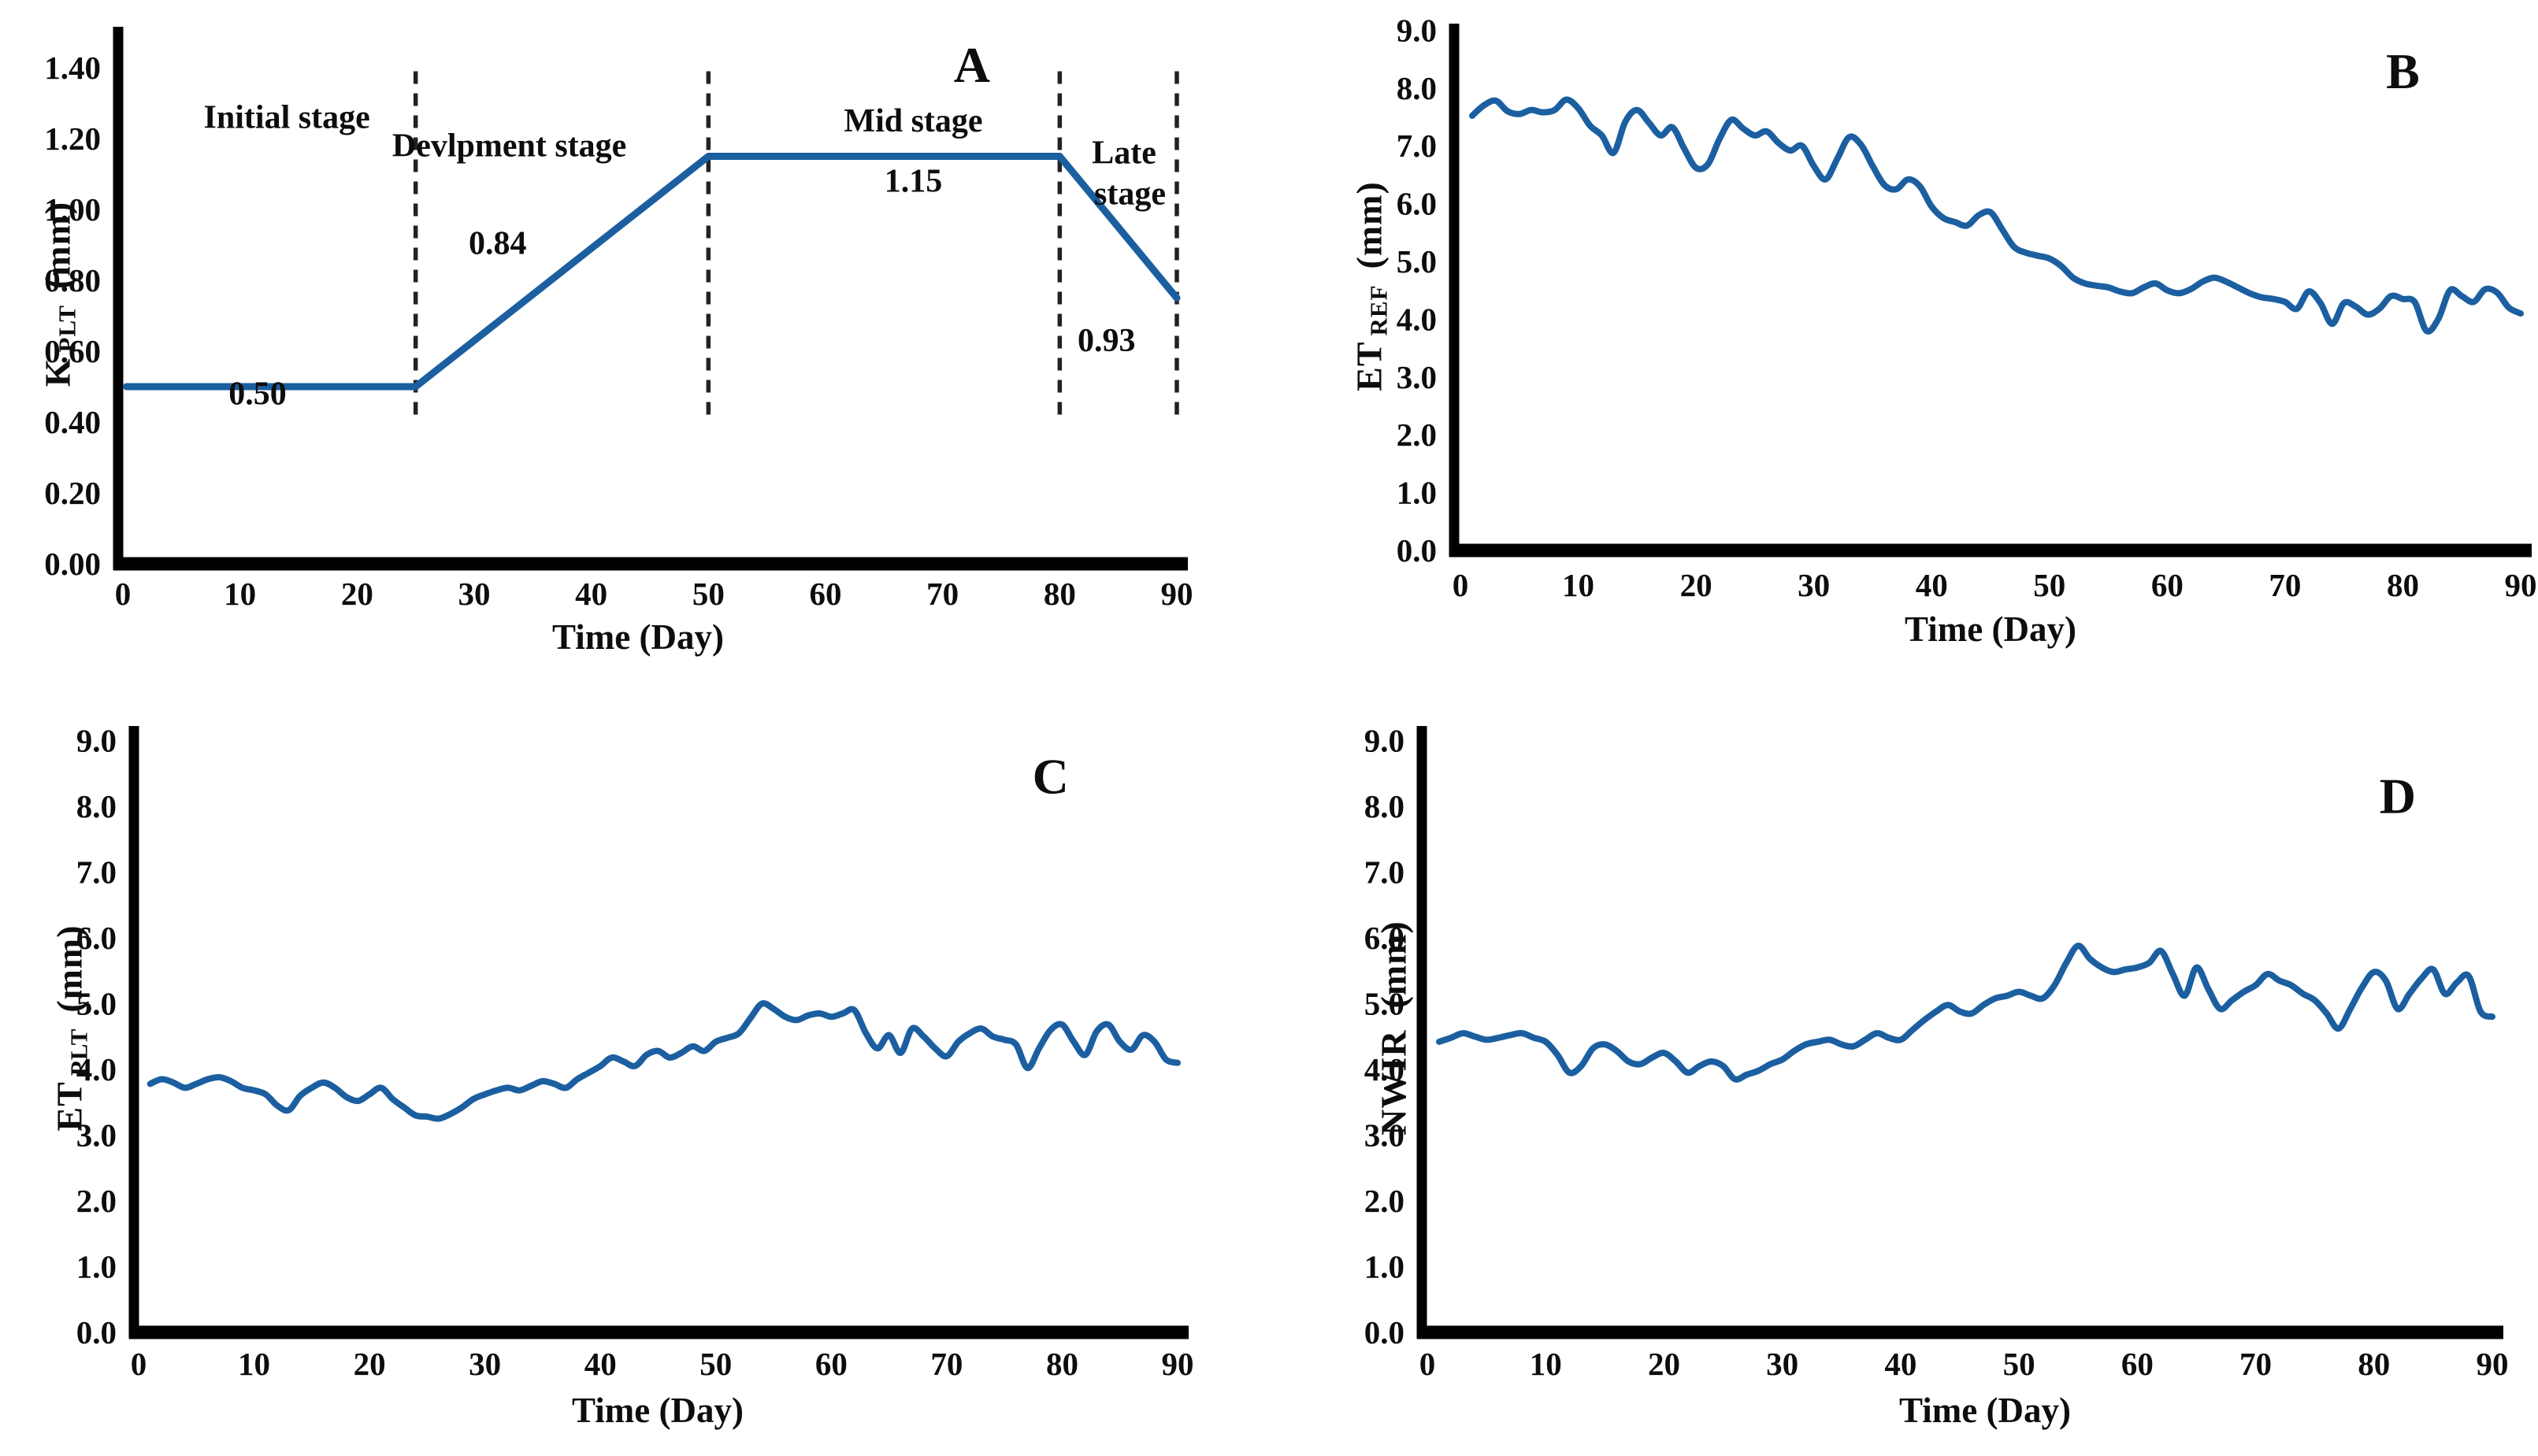 This screenshot has height=1456, width=2538. What do you see at coordinates (1124, 153) in the screenshot?
I see `annotation-label: Late` at bounding box center [1124, 153].